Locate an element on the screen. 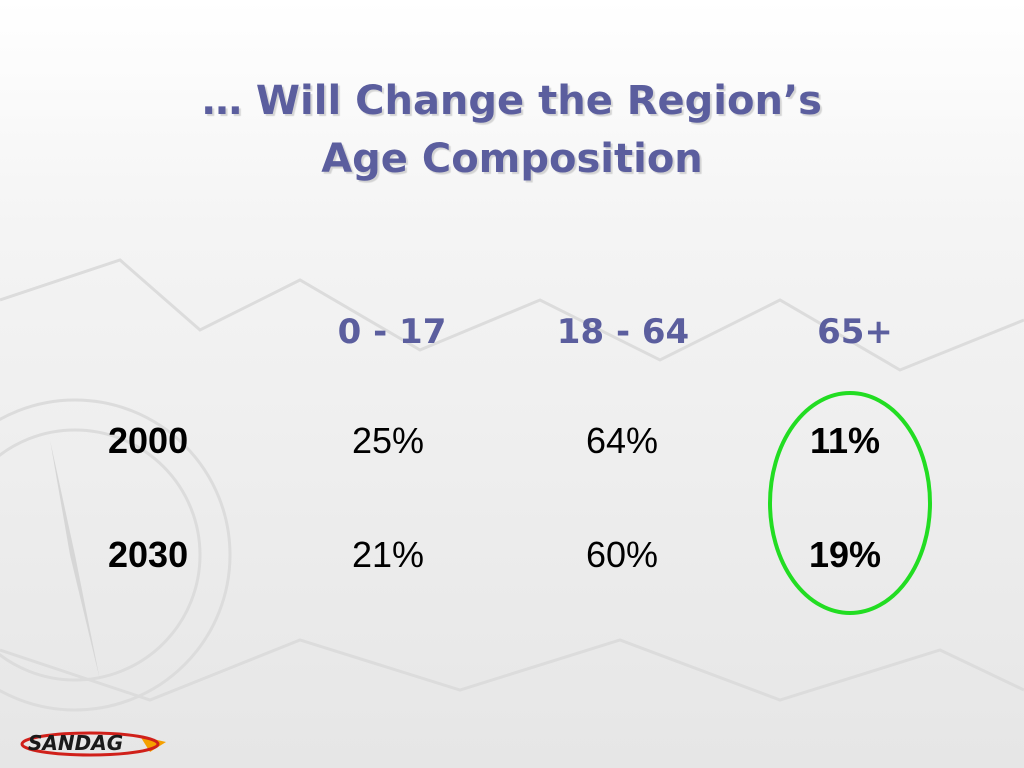  title-line: Age Composition is located at coordinates (512, 159).